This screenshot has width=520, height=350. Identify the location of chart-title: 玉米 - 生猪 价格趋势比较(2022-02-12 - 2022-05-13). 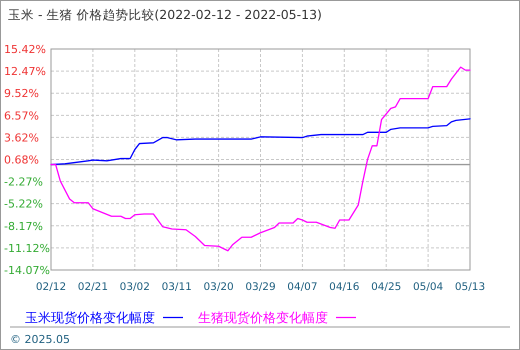
(165, 14).